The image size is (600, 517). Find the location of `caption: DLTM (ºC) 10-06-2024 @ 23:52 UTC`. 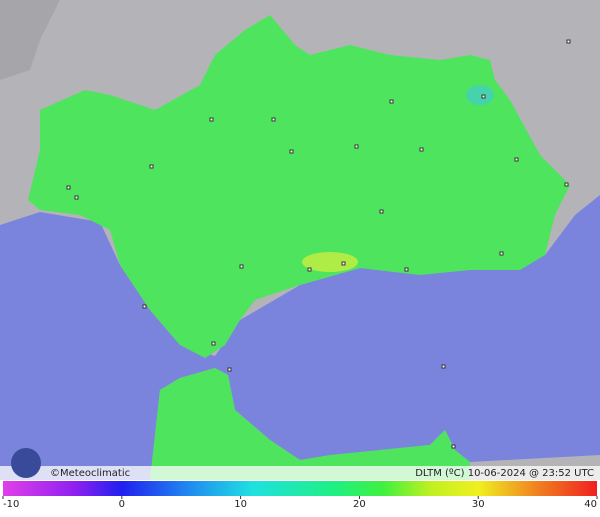

caption: DLTM (ºC) 10-06-2024 @ 23:52 UTC is located at coordinates (504, 473).